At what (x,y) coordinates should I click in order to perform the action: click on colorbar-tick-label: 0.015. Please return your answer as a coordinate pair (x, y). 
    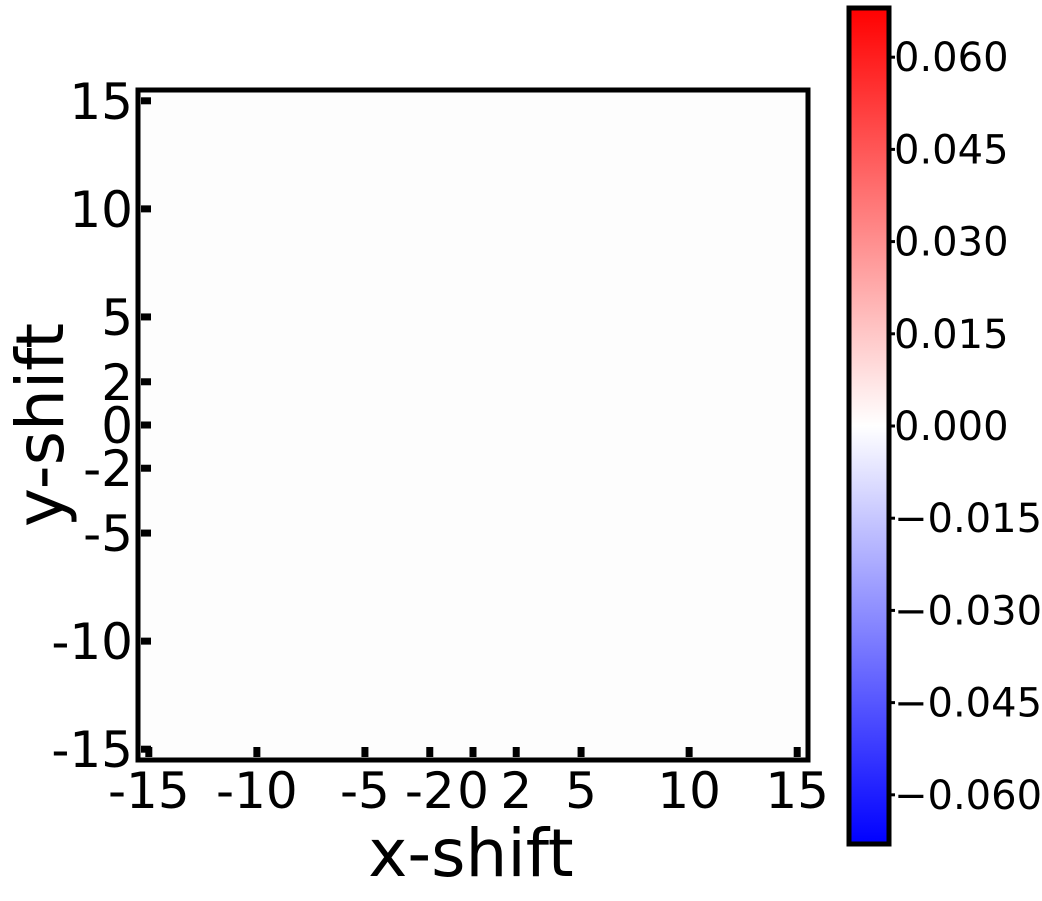
    Looking at the image, I should click on (951, 335).